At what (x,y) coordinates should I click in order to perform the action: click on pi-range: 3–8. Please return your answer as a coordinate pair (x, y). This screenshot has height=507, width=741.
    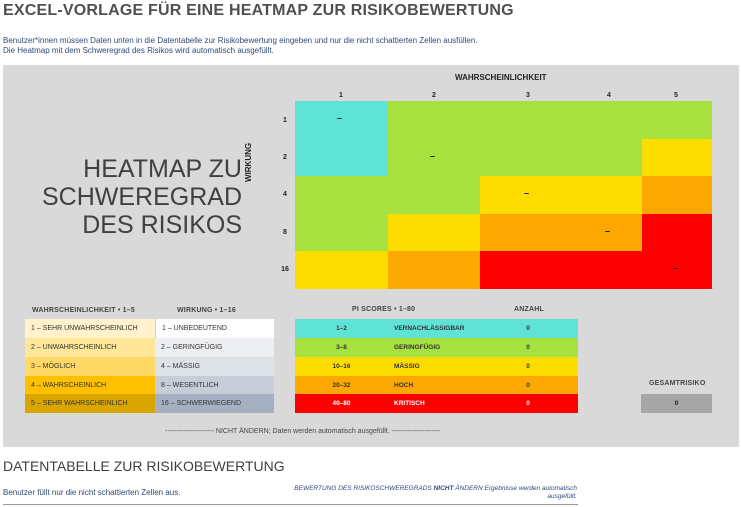
    Looking at the image, I should click on (341, 347).